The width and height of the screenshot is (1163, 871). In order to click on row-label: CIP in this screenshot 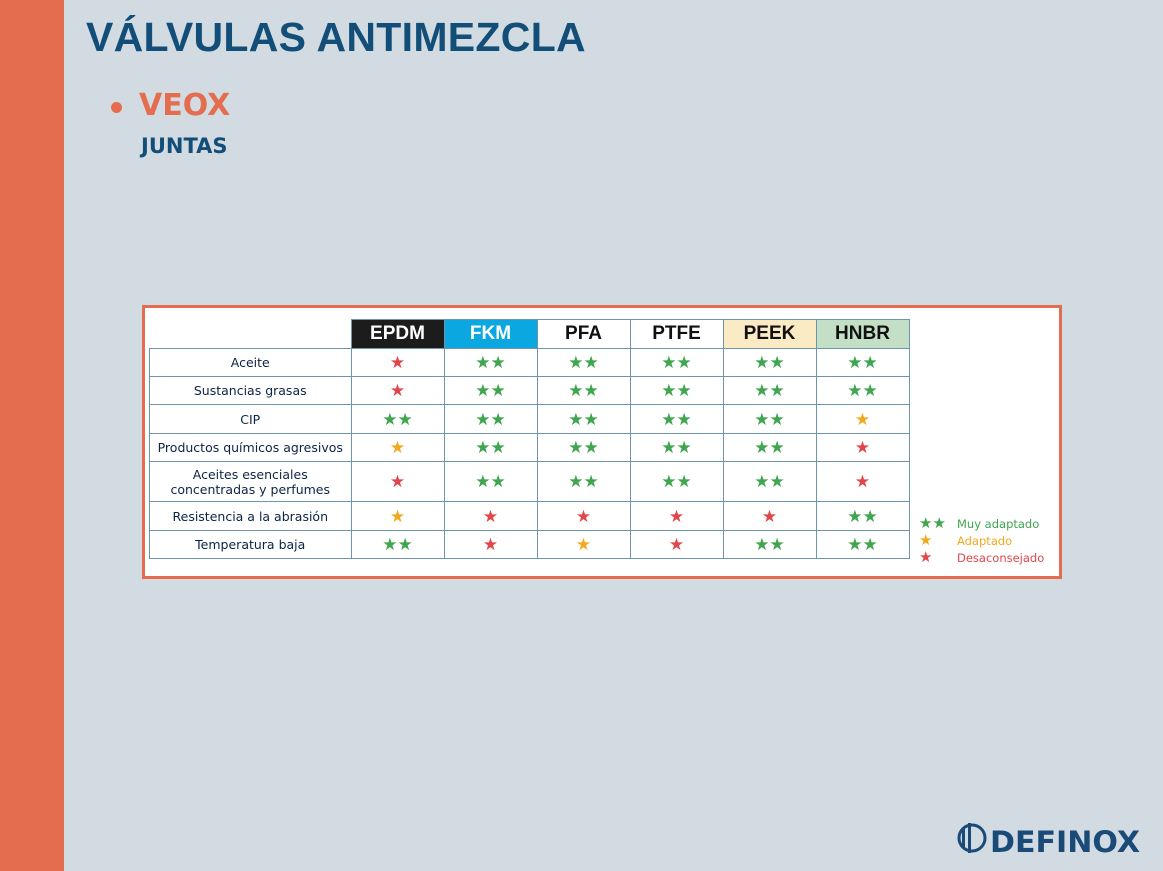, I will do `click(250, 419)`.